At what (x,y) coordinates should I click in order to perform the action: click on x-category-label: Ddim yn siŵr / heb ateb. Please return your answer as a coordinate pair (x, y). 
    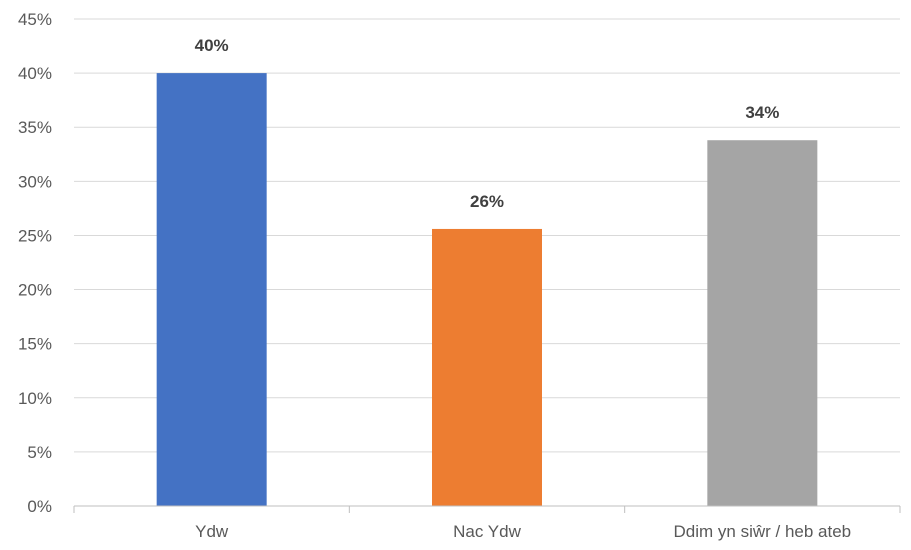
    Looking at the image, I should click on (763, 531).